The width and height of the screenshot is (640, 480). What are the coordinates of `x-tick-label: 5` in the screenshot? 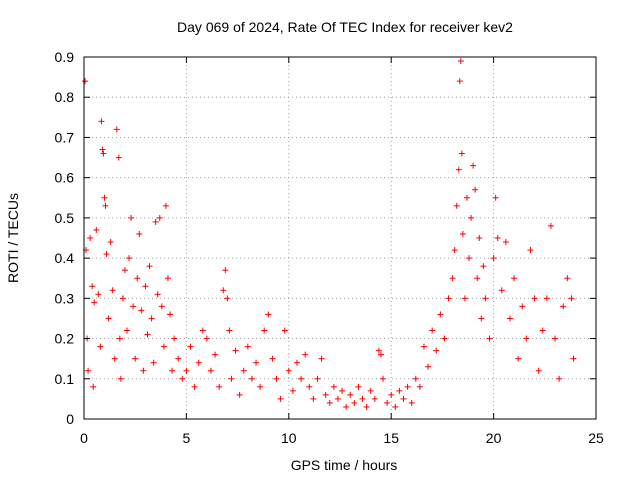 It's located at (187, 438).